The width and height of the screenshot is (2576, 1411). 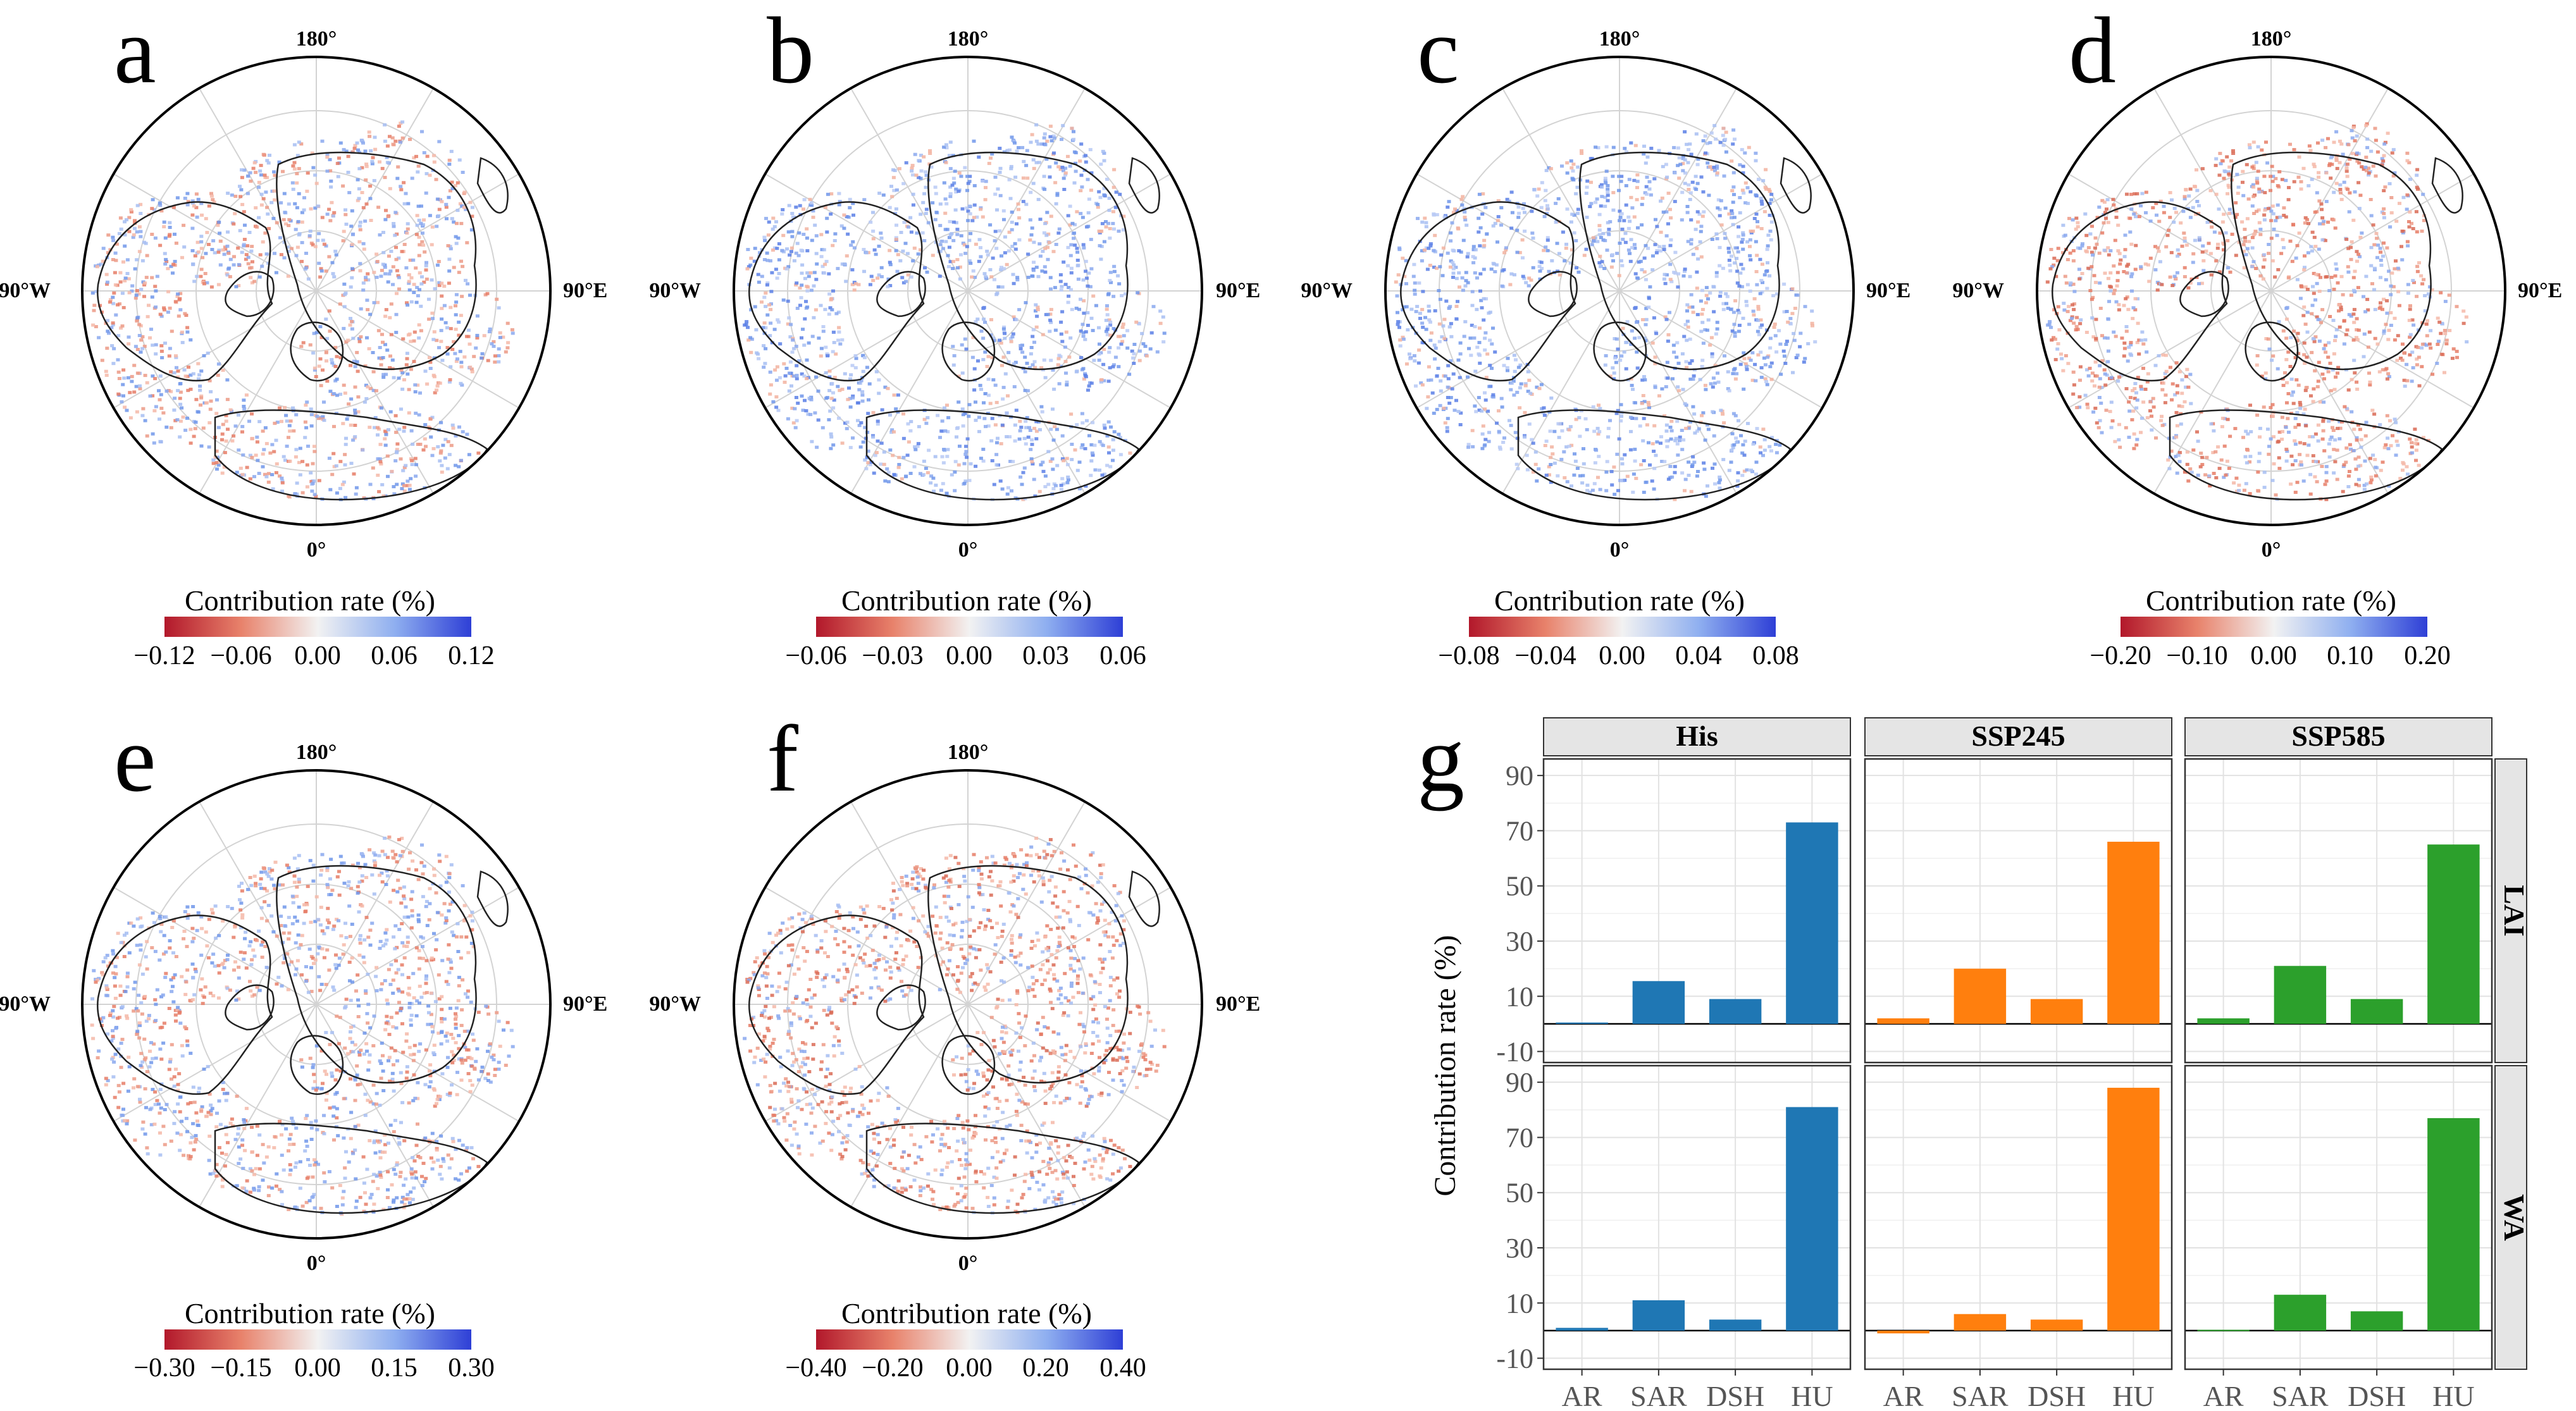 I want to click on colorbar-tick: 0.03, so click(x=1046, y=655).